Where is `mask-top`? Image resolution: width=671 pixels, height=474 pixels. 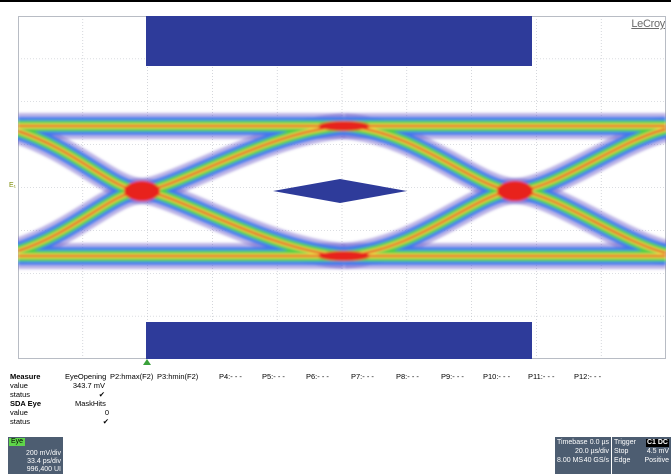
mask-top is located at coordinates (339, 41).